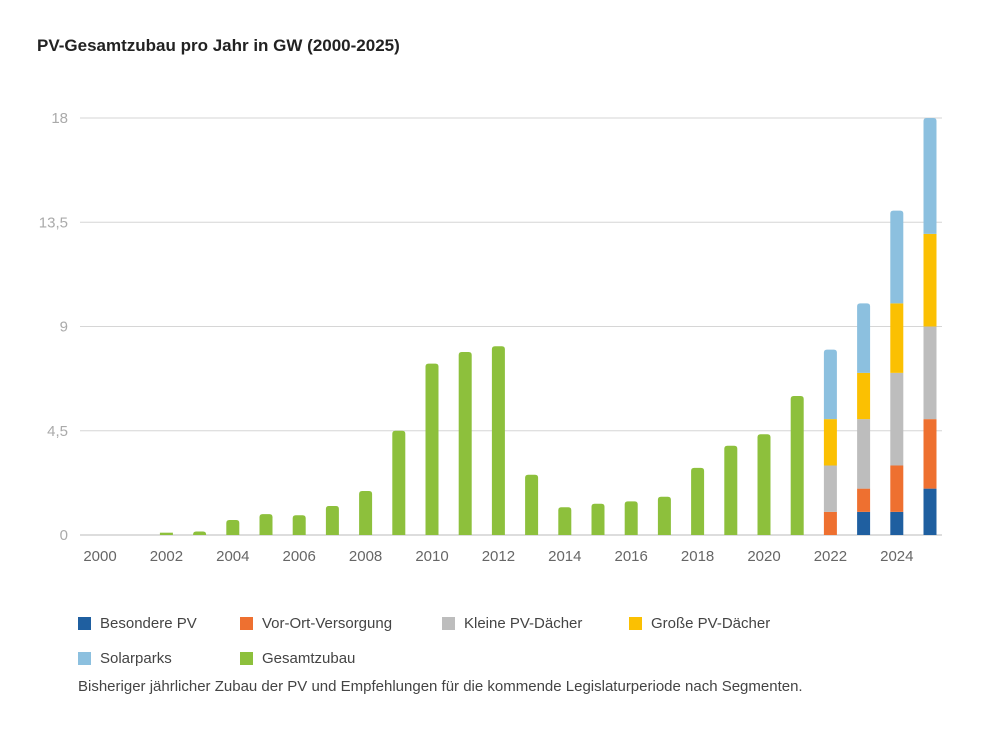 This screenshot has height=733, width=1000. What do you see at coordinates (532, 504) in the screenshot?
I see `bar-gesamtzubau-2013` at bounding box center [532, 504].